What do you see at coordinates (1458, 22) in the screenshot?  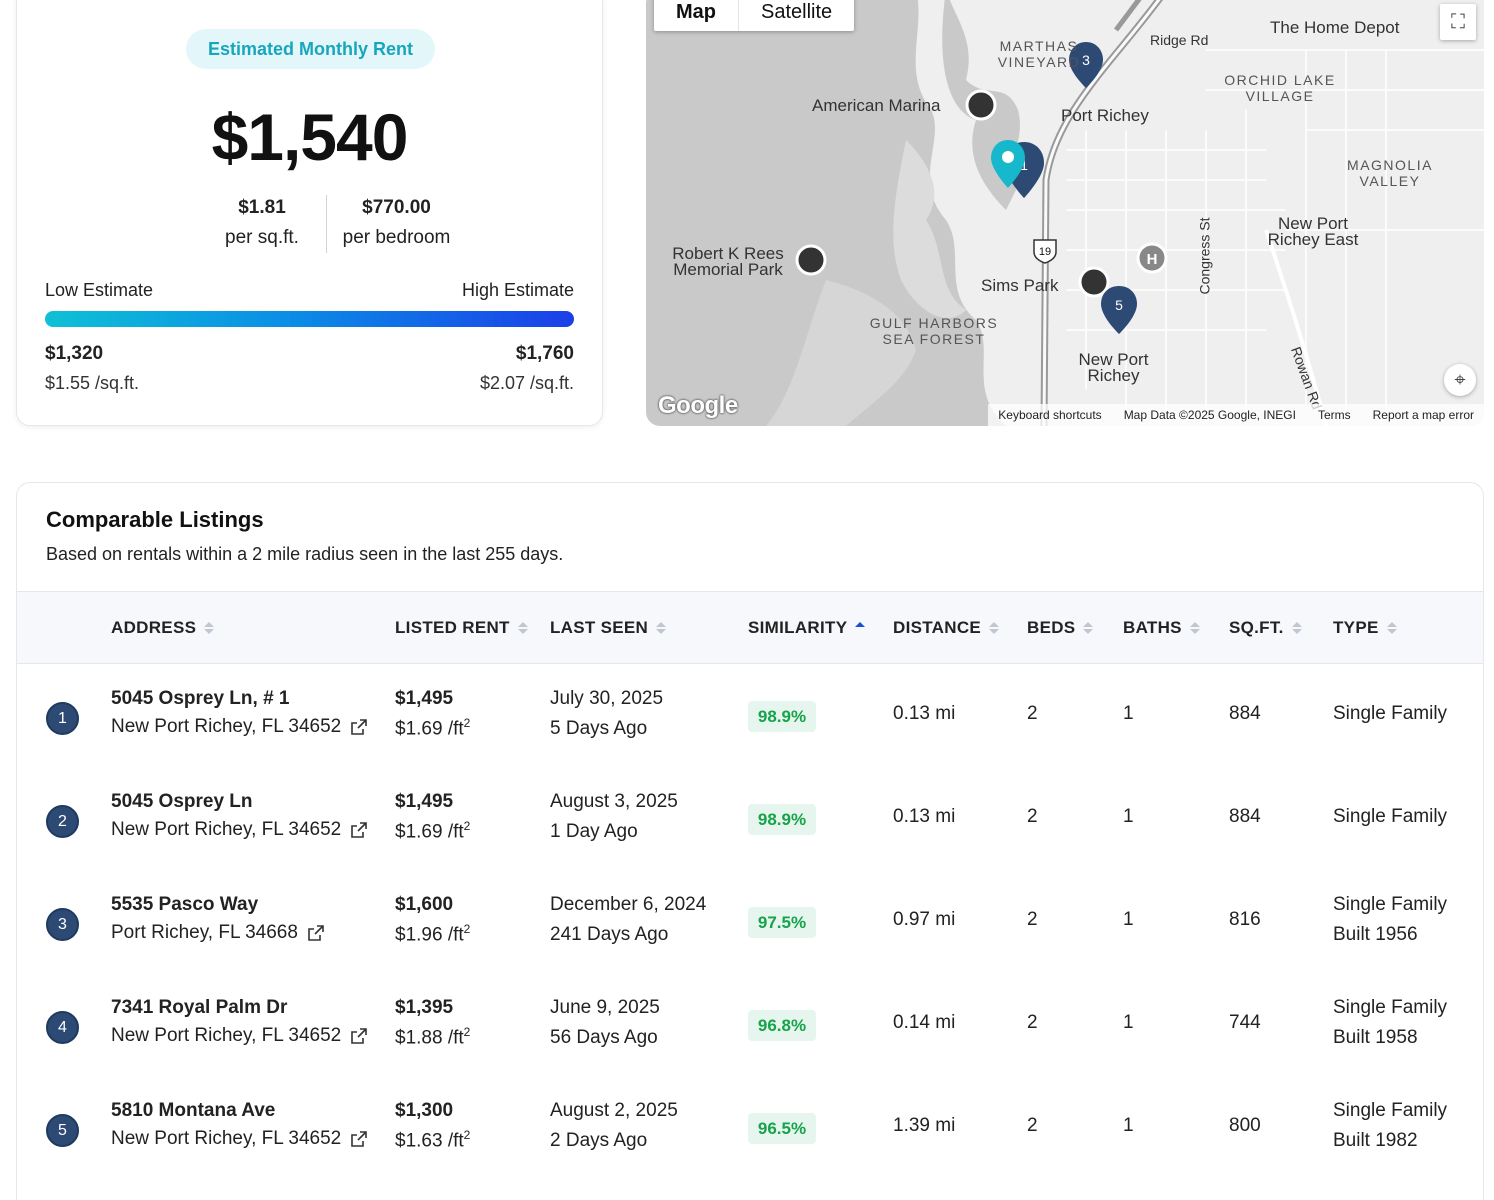 I see `fullscreen-icon: ⛶` at bounding box center [1458, 22].